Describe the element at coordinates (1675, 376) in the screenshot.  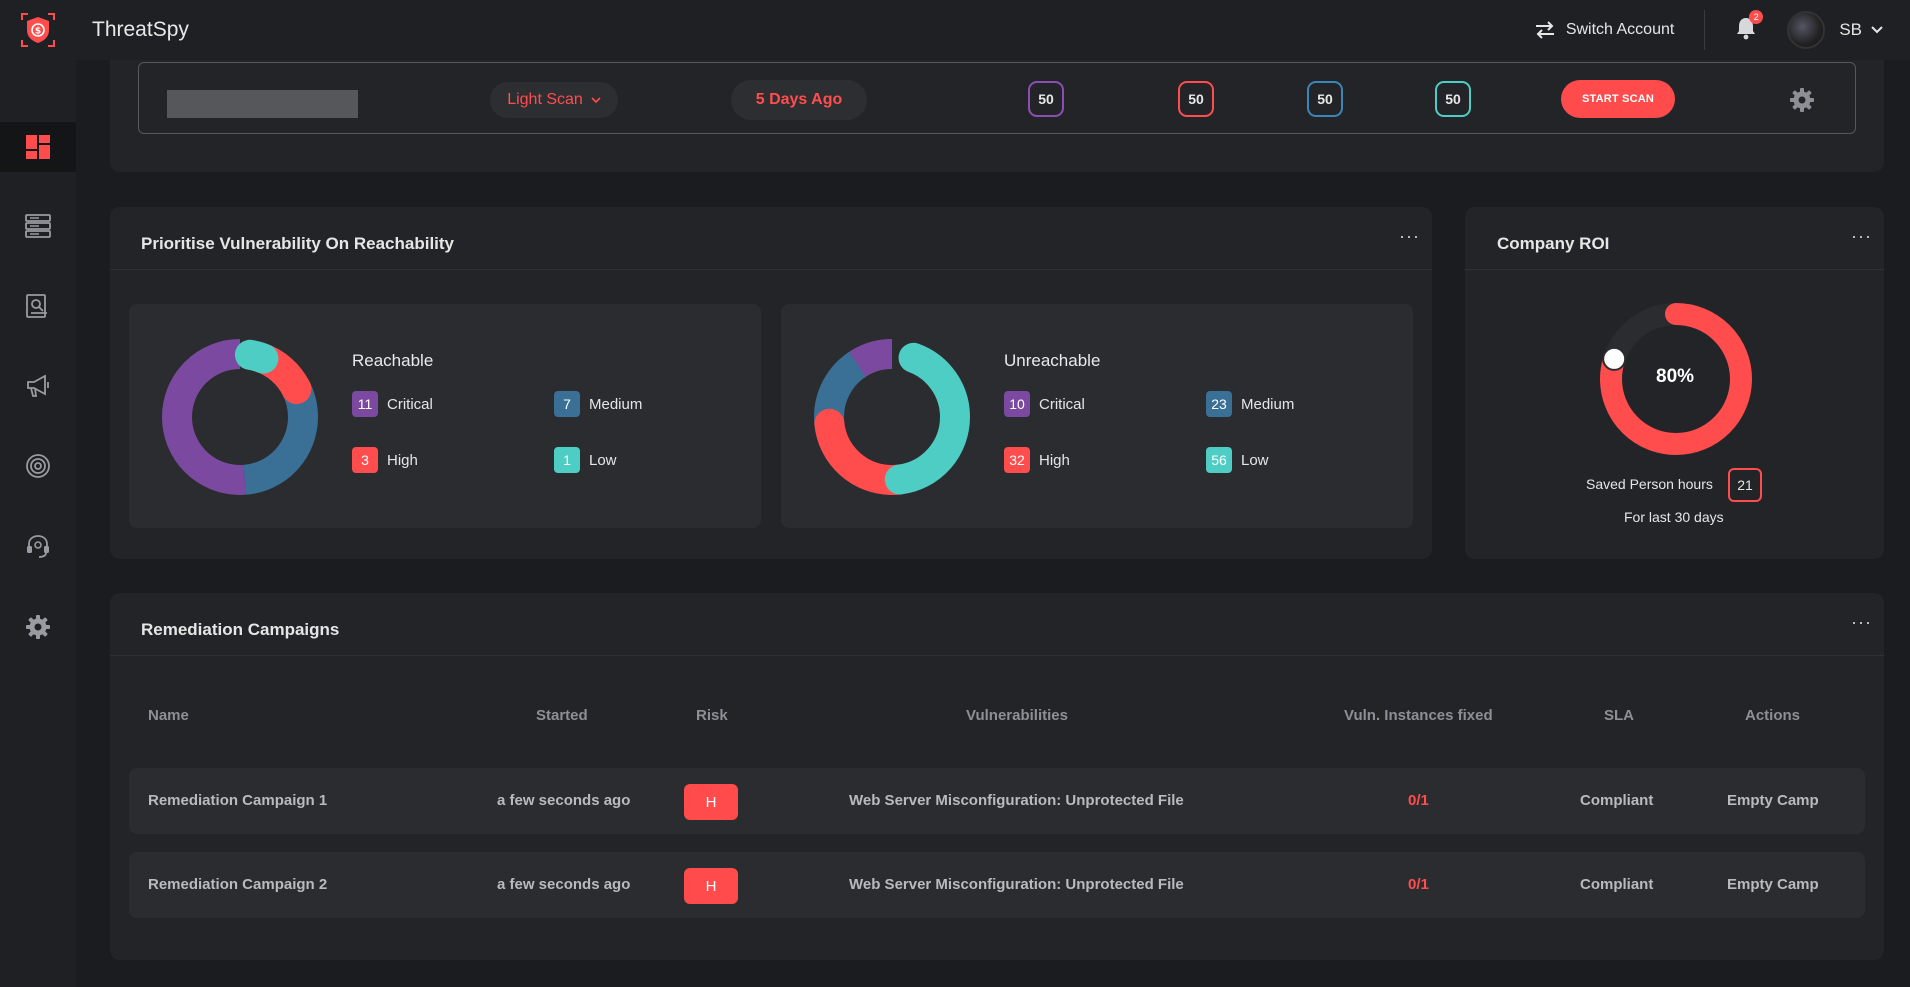
I see `roi-percent: 80%` at that location.